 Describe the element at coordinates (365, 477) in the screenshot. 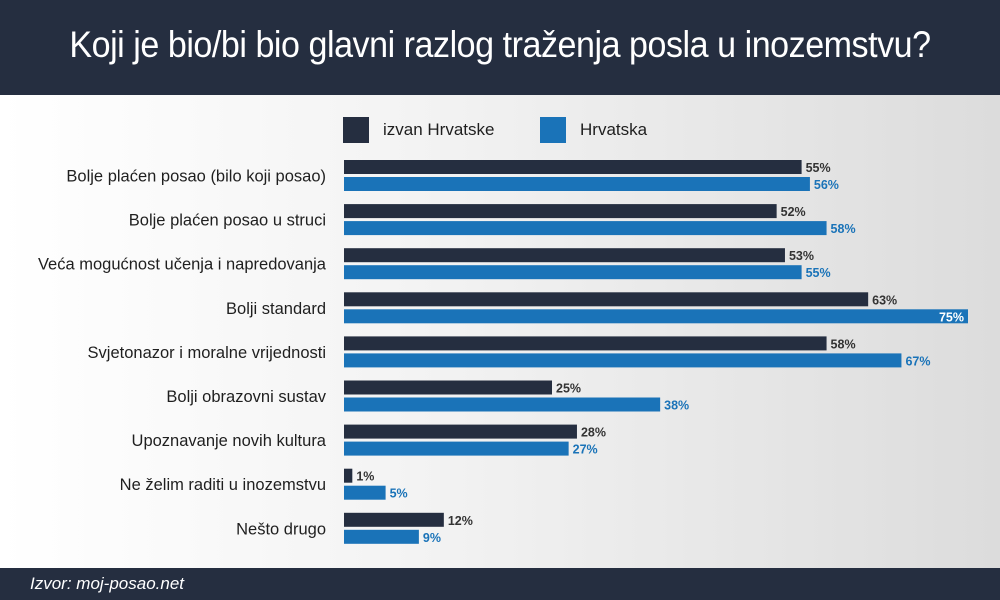

I see `value-label: 1%` at that location.